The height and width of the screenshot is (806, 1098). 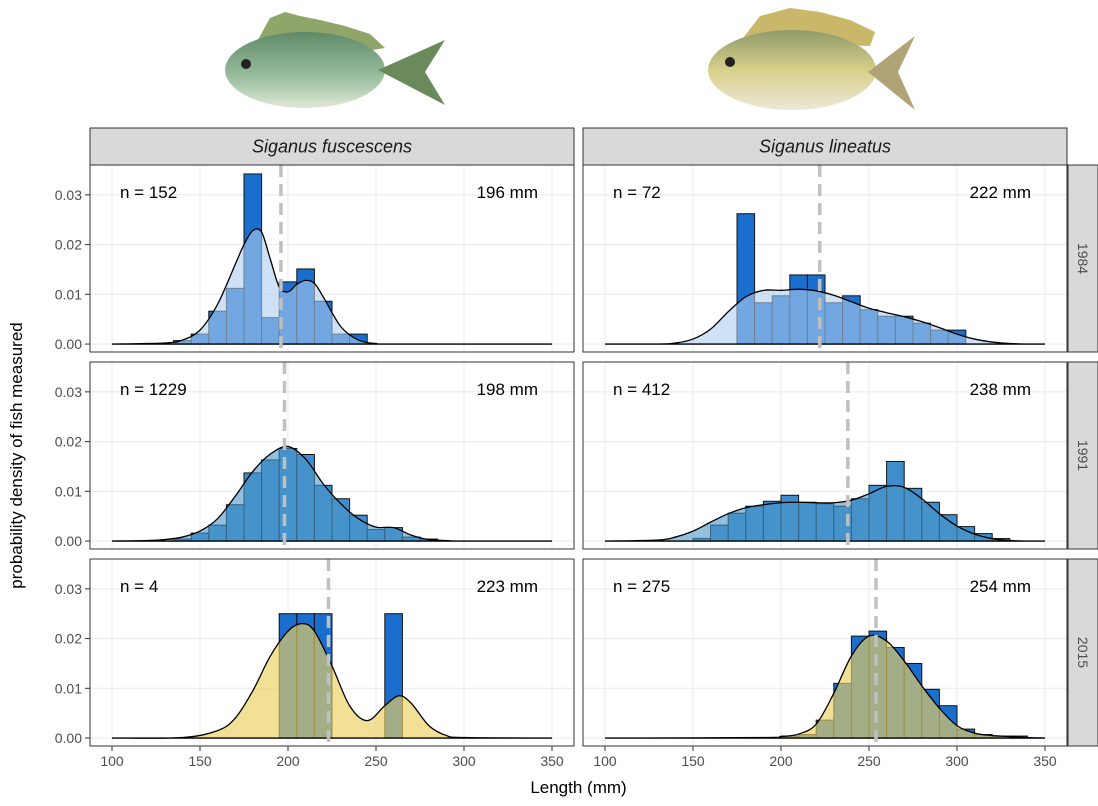 I want to click on mean-label: 198 mm, so click(x=507, y=389).